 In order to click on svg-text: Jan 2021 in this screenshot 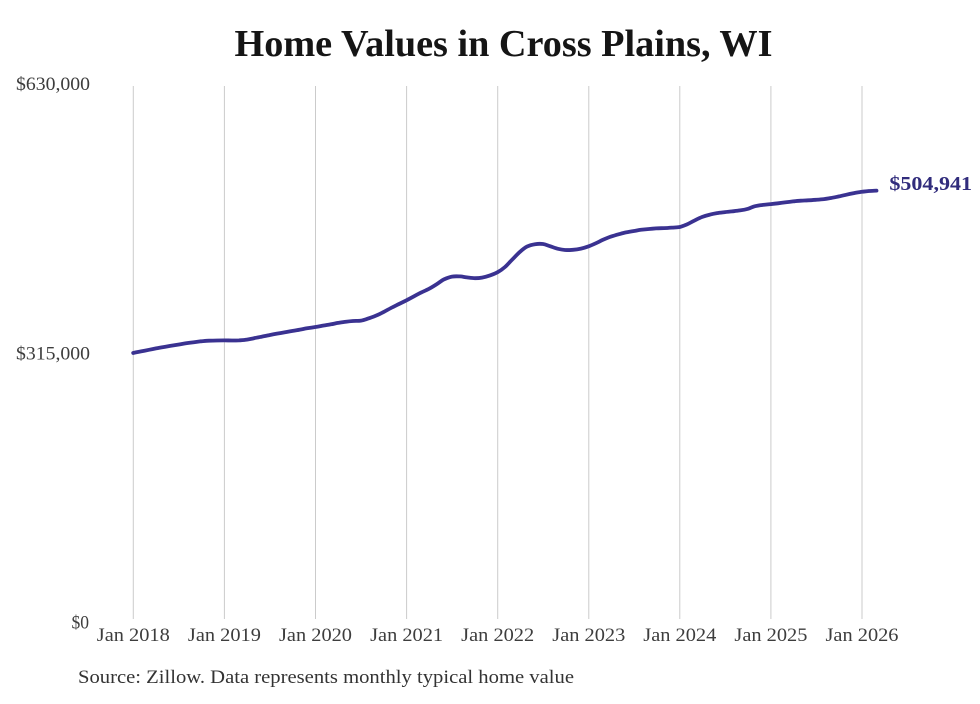, I will do `click(406, 635)`.